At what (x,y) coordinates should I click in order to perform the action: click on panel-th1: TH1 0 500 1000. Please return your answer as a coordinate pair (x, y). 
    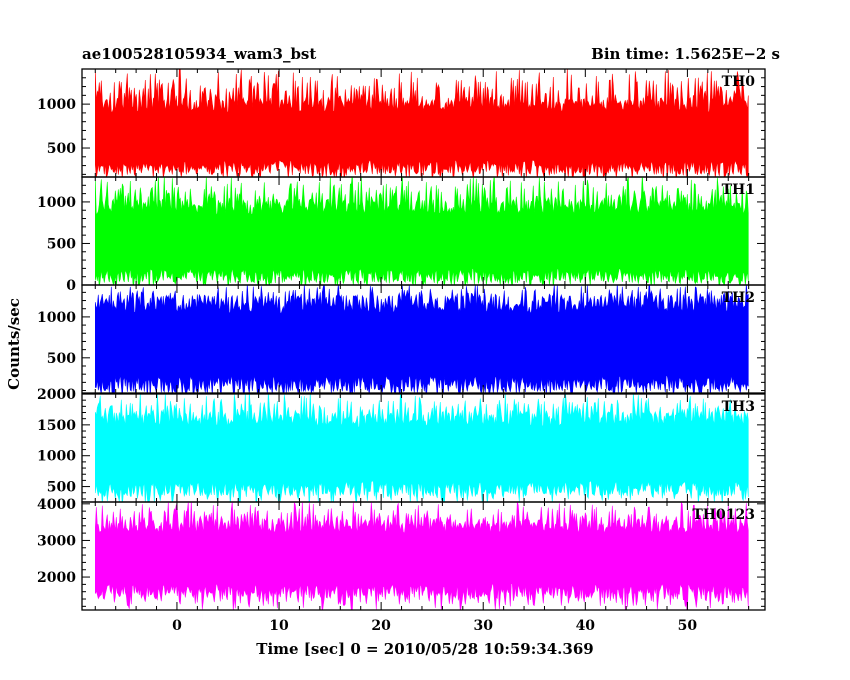
    Looking at the image, I should click on (401, 235).